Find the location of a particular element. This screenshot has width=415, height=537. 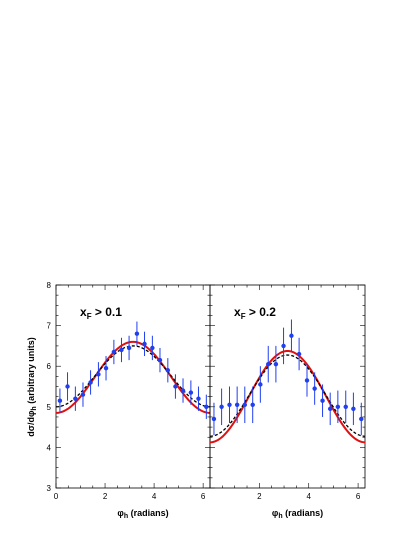

y-tick-label: 8 is located at coordinates (49, 285).